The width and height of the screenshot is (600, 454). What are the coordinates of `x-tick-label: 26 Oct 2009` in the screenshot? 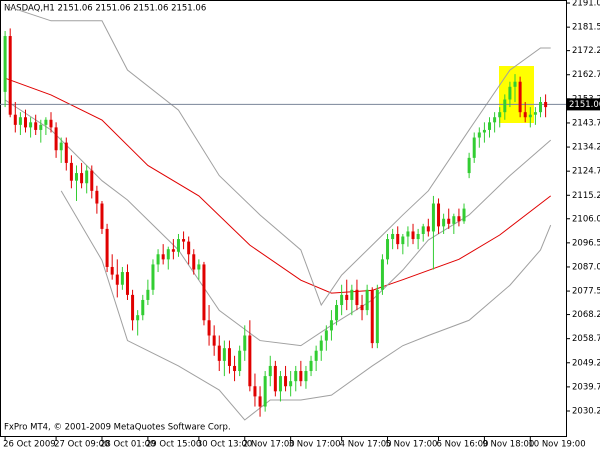 It's located at (29, 445).